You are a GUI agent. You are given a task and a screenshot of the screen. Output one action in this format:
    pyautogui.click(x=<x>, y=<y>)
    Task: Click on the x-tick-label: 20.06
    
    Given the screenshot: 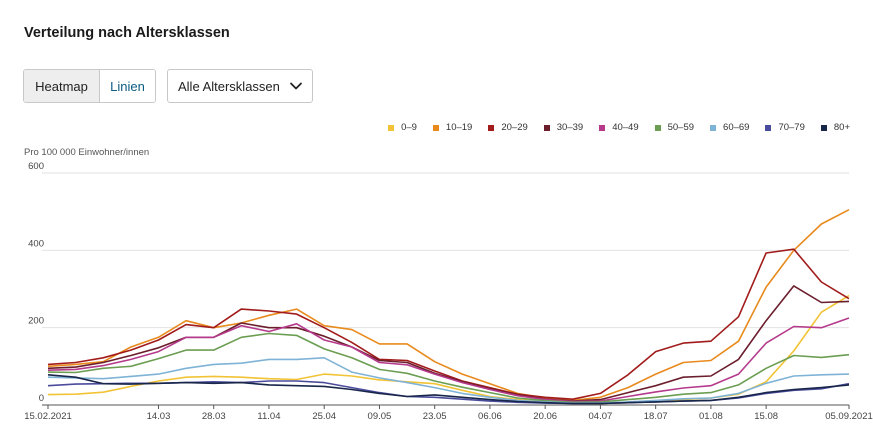 What is the action you would take?
    pyautogui.click(x=545, y=416)
    